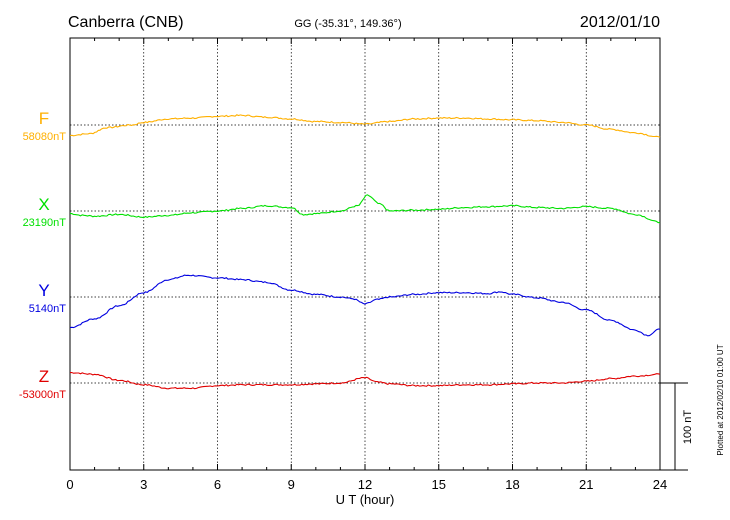  I want to click on baseline-value-y: 5140nT, so click(48, 309).